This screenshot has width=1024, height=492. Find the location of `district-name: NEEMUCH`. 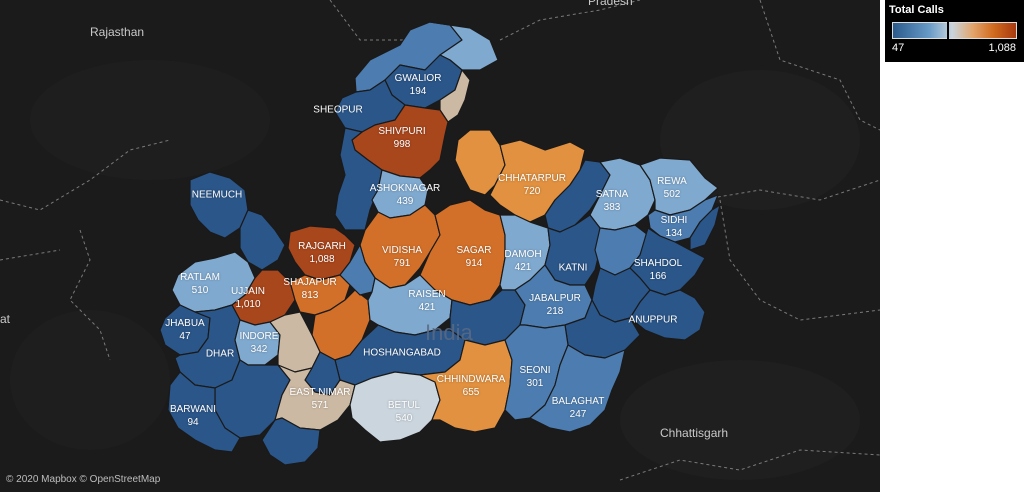

district-name: NEEMUCH is located at coordinates (217, 195).